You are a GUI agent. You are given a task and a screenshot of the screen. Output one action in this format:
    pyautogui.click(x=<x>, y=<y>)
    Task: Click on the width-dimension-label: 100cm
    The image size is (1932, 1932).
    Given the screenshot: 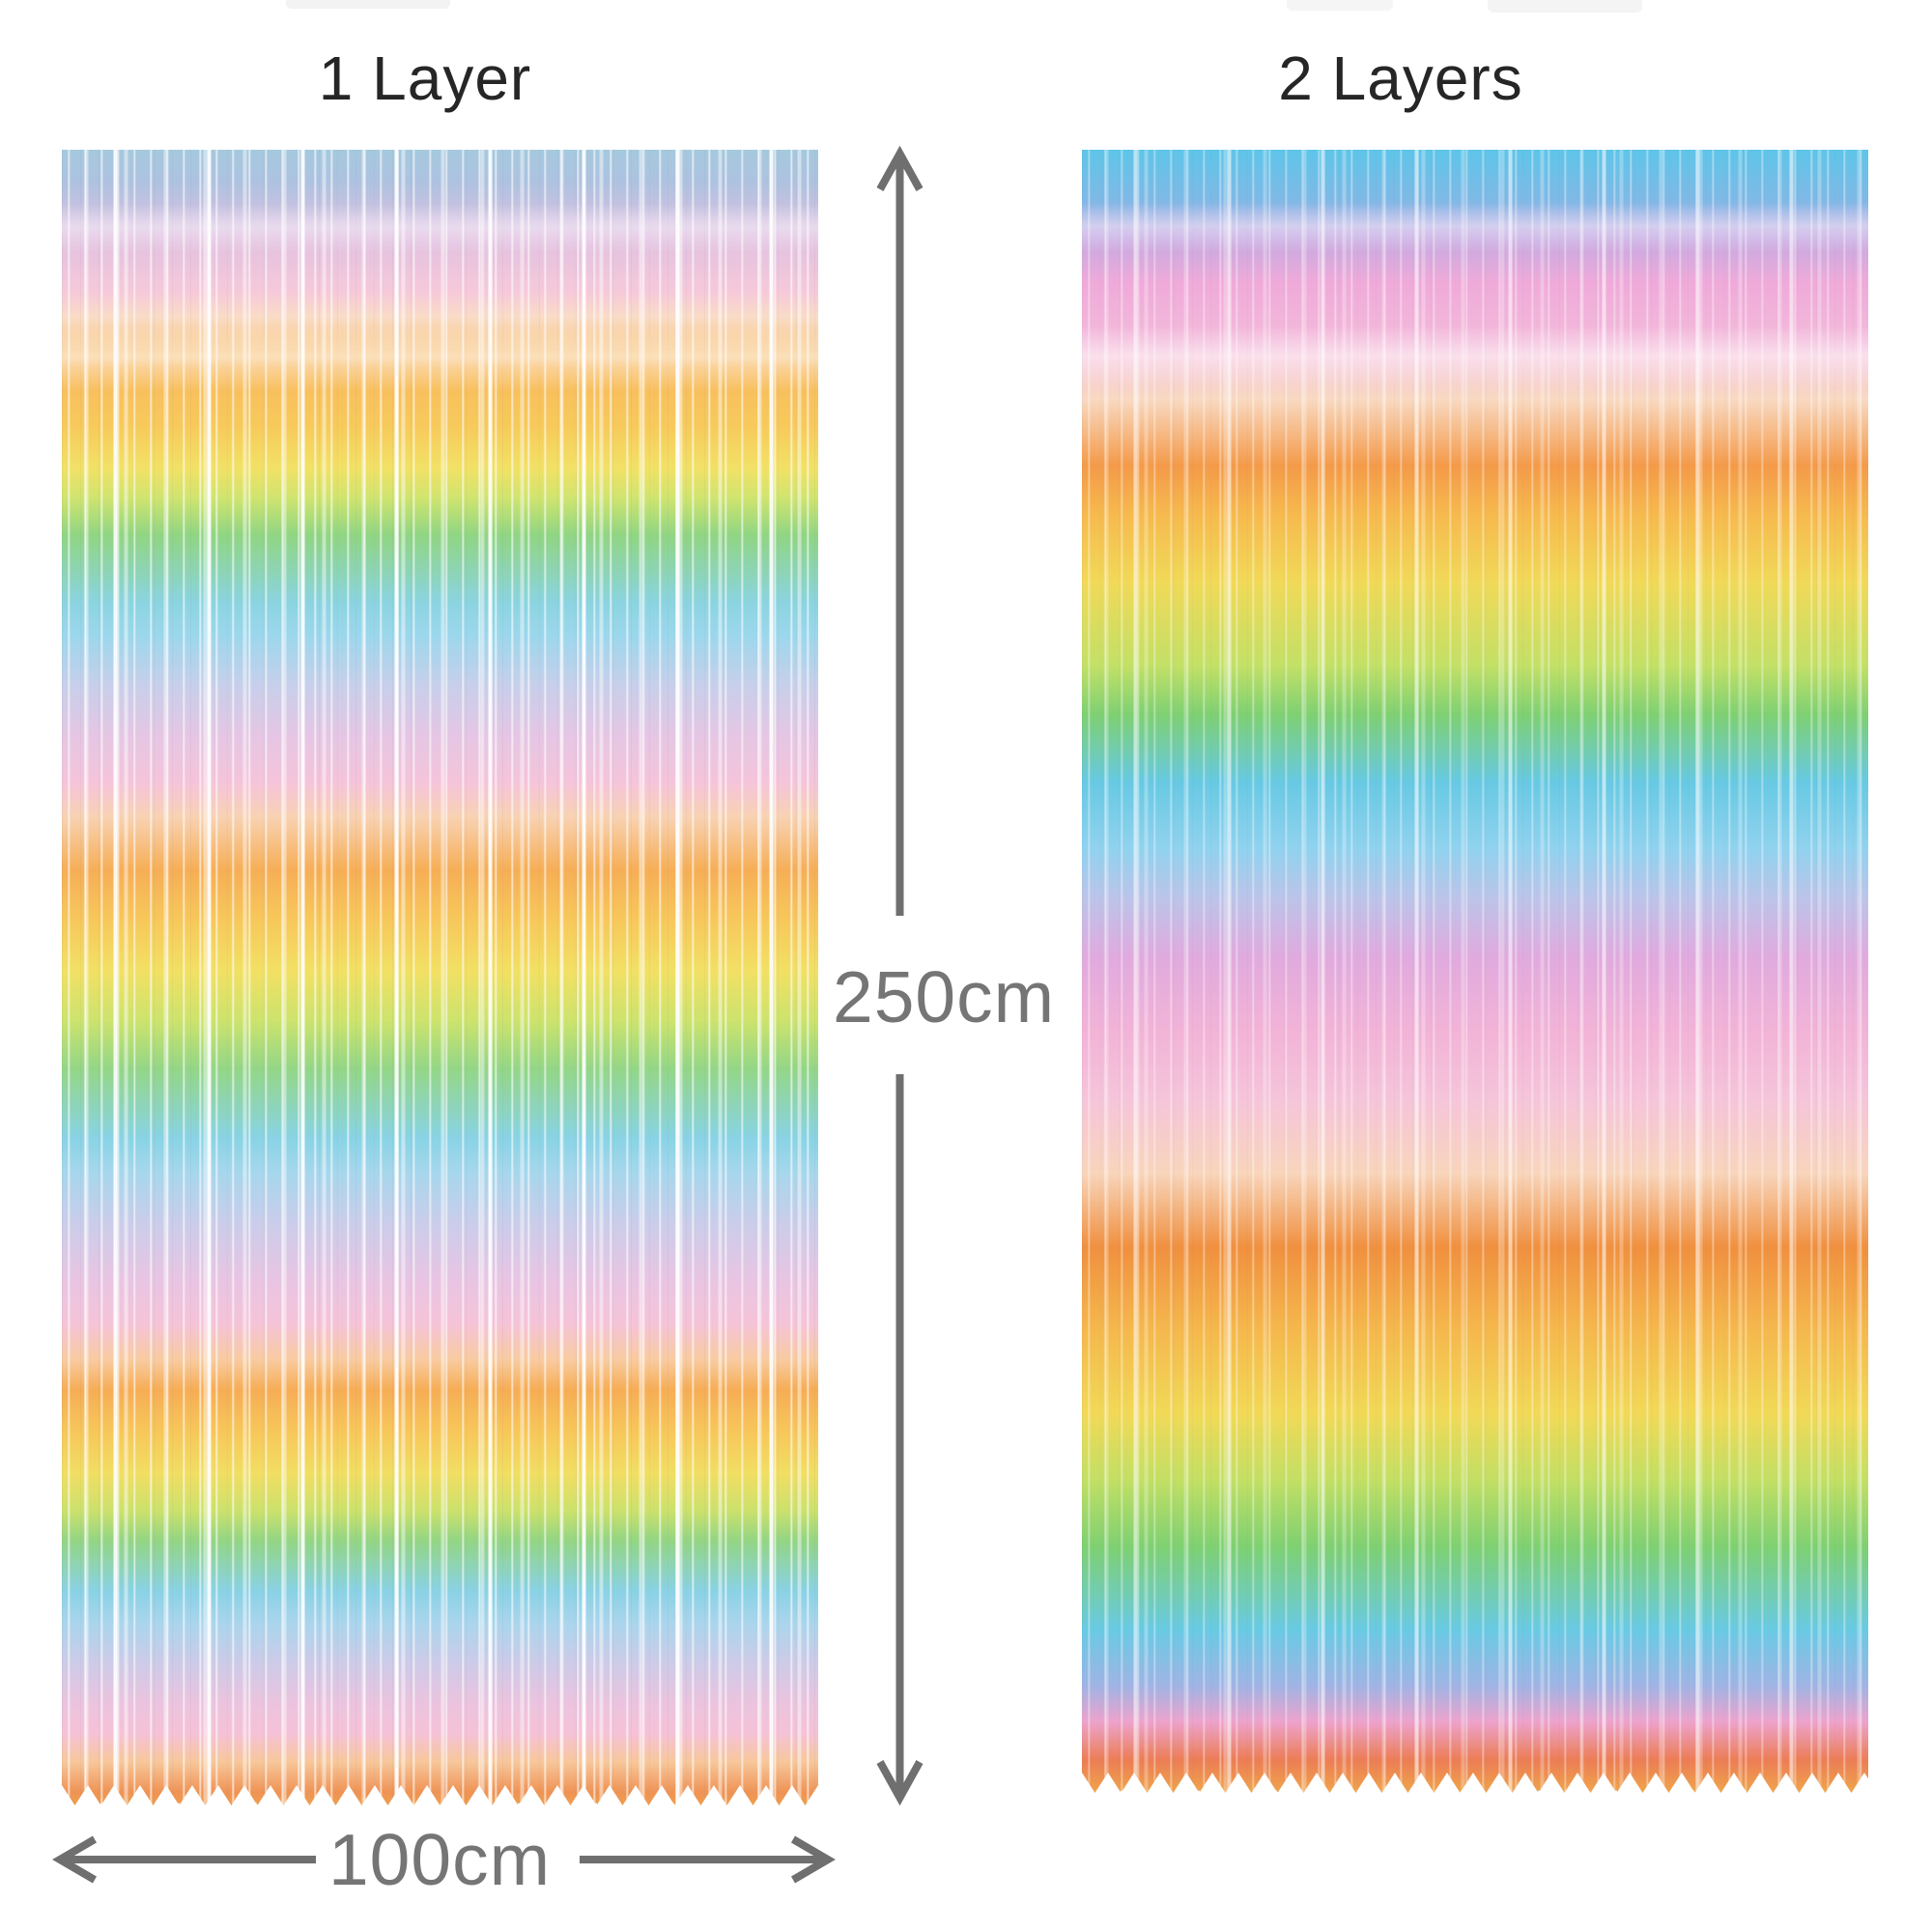 What is the action you would take?
    pyautogui.click(x=439, y=1859)
    